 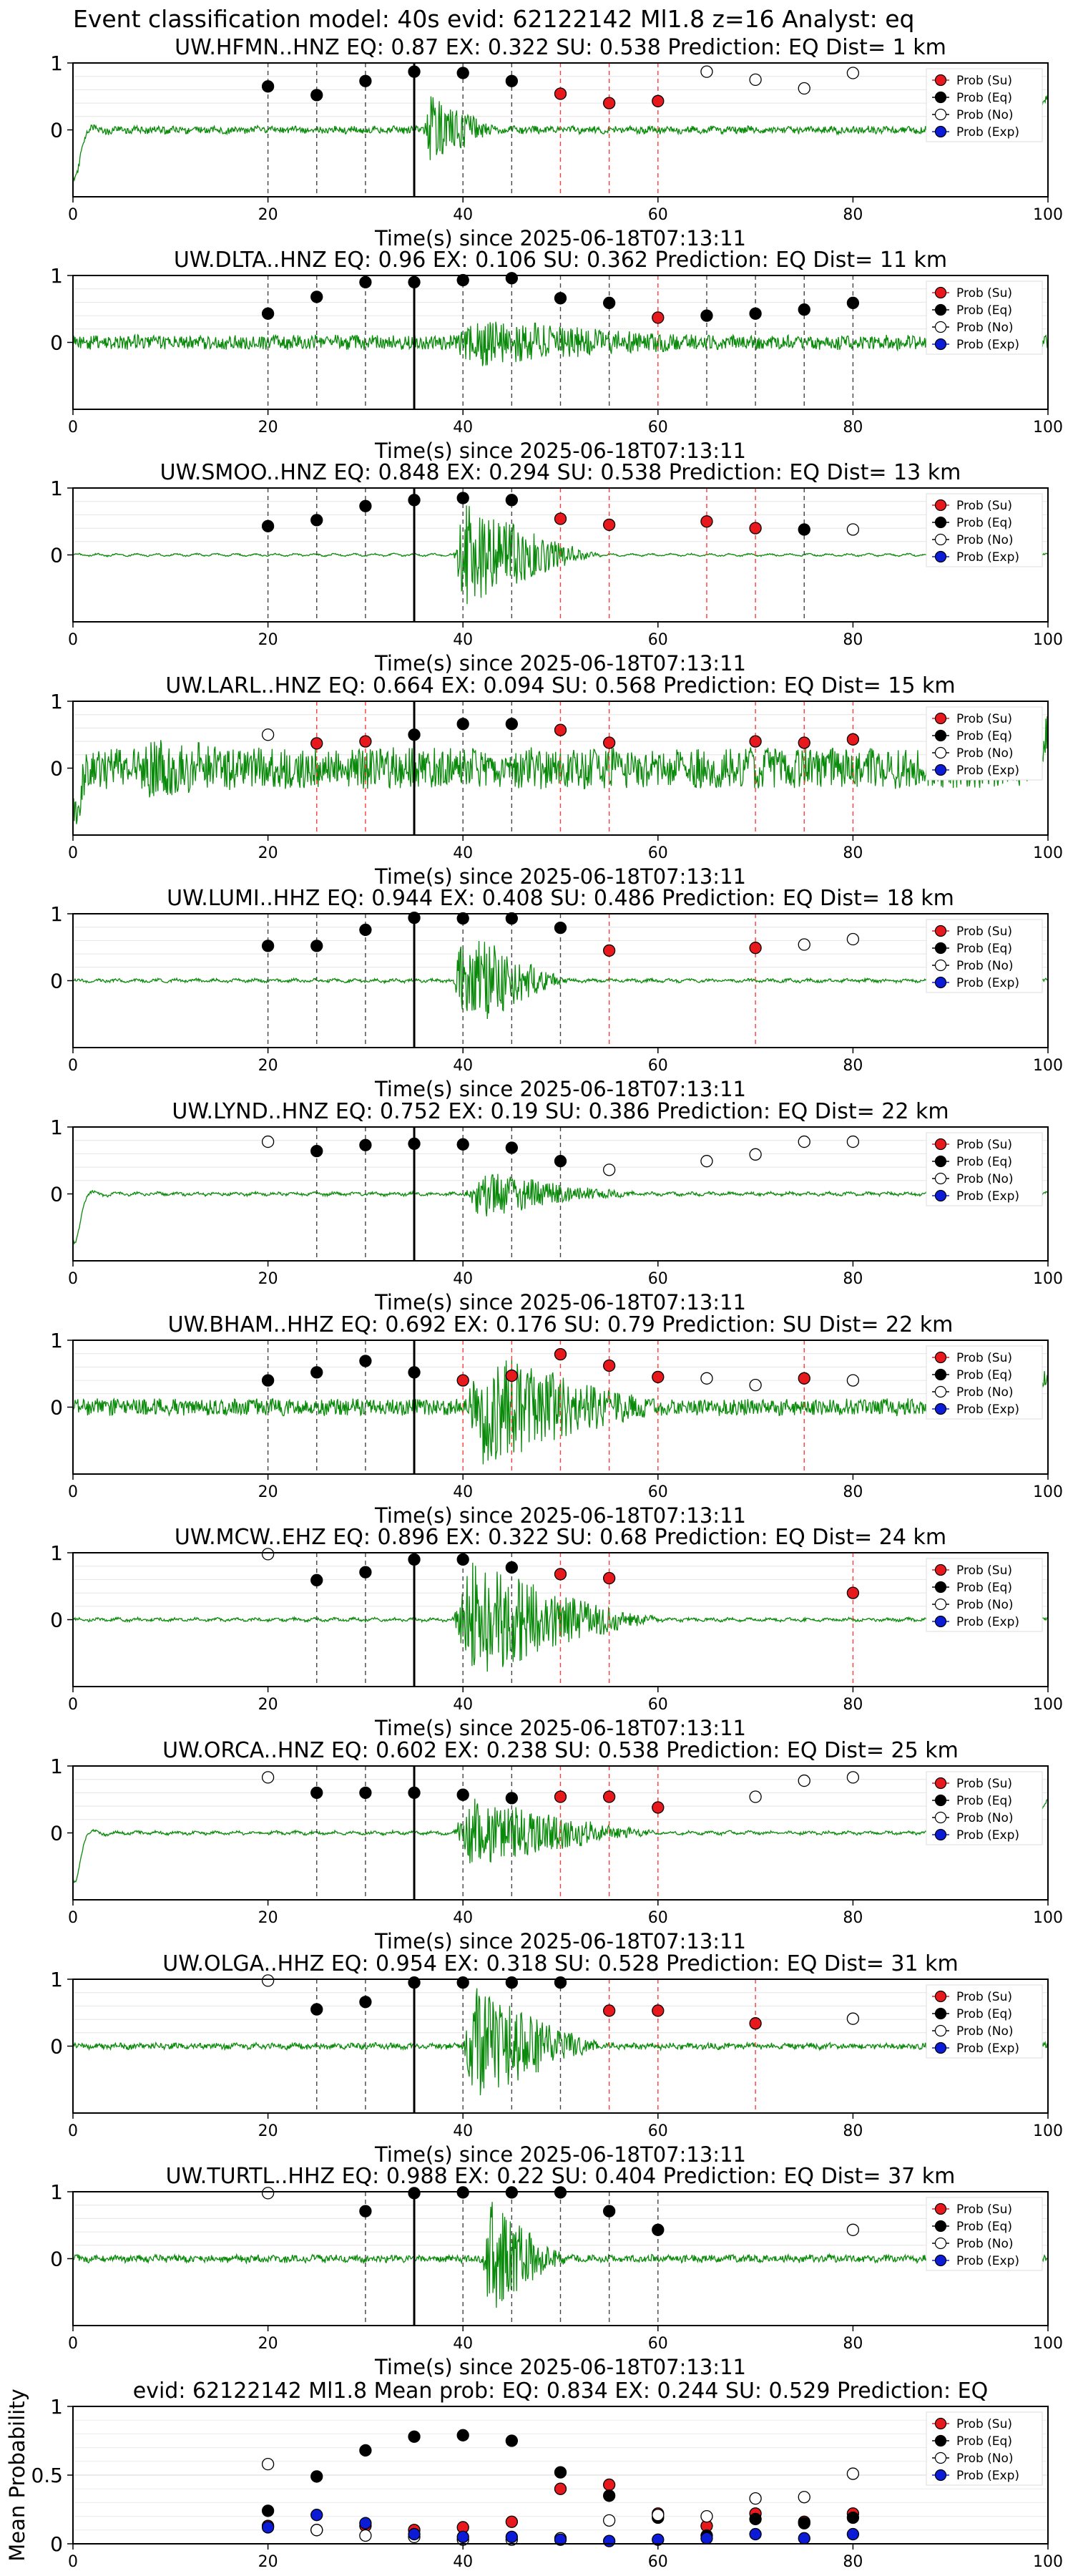 What do you see at coordinates (560, 1833) in the screenshot?
I see `axes-frame` at bounding box center [560, 1833].